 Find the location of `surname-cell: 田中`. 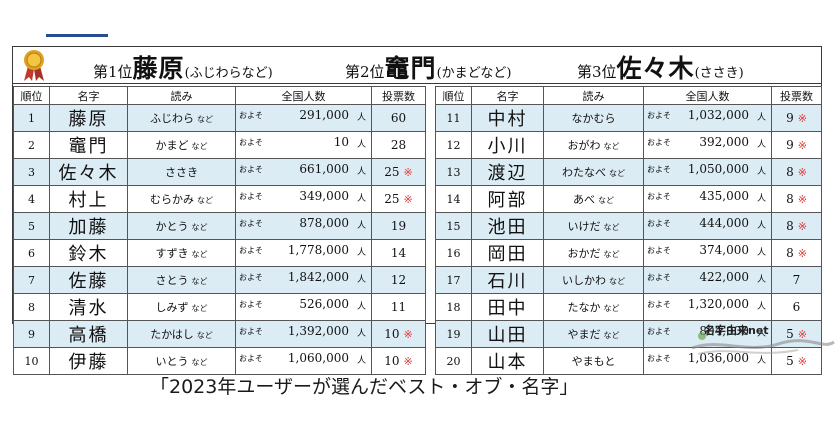

surname-cell: 田中 is located at coordinates (507, 307).